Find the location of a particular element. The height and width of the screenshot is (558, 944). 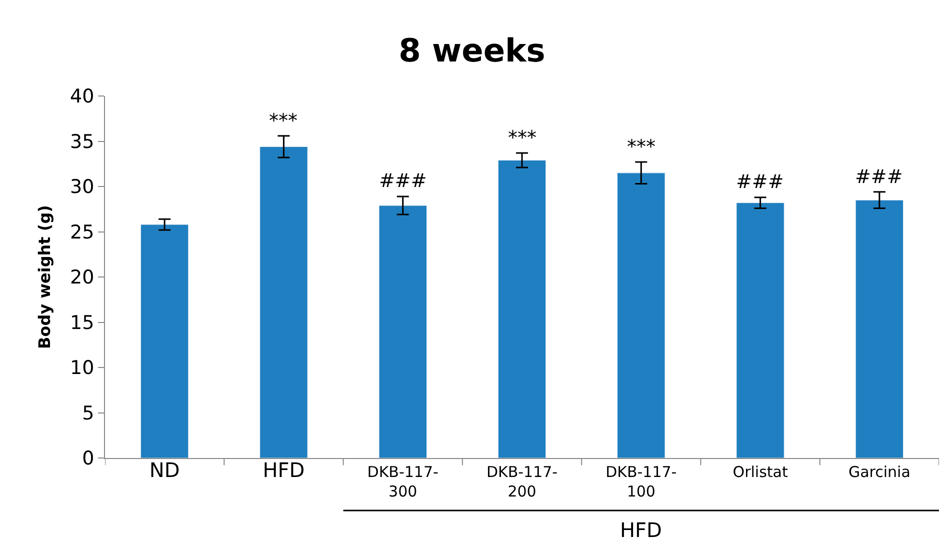

y-tick-label: 5 is located at coordinates (88, 413).